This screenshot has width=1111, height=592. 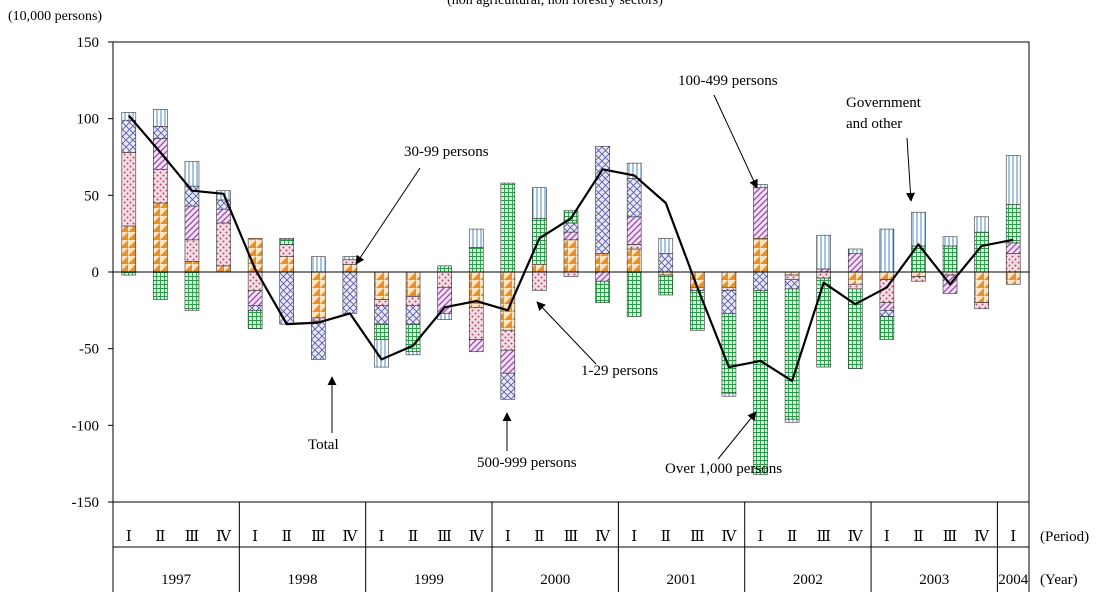 I want to click on year-label: 2000, so click(x=555, y=580).